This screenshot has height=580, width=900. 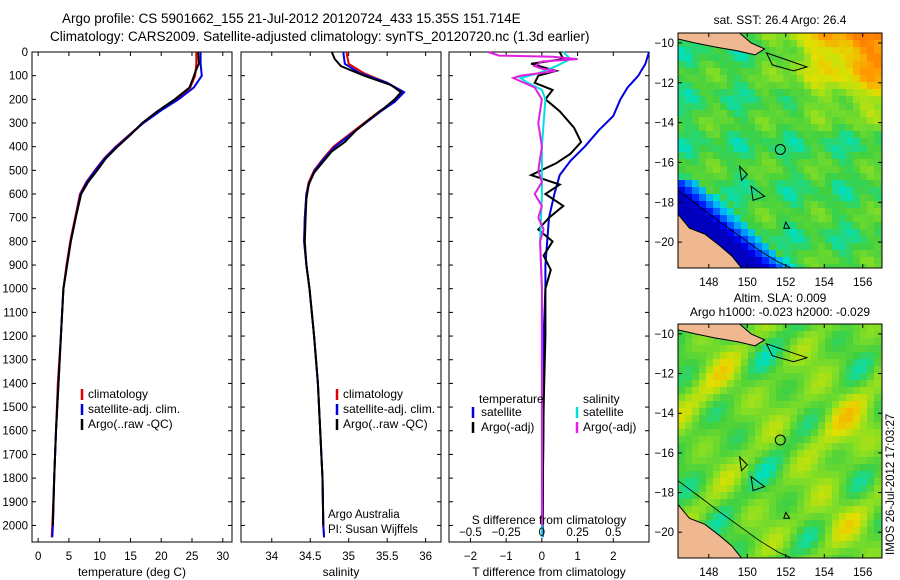 I want to click on imos-timestamp: IMOS 26-Jul-2012 17:03:27, so click(x=891, y=484).